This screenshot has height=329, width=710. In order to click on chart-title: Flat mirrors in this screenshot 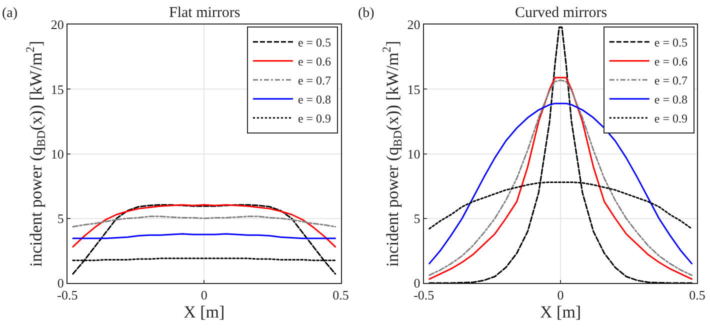, I will do `click(204, 13)`.